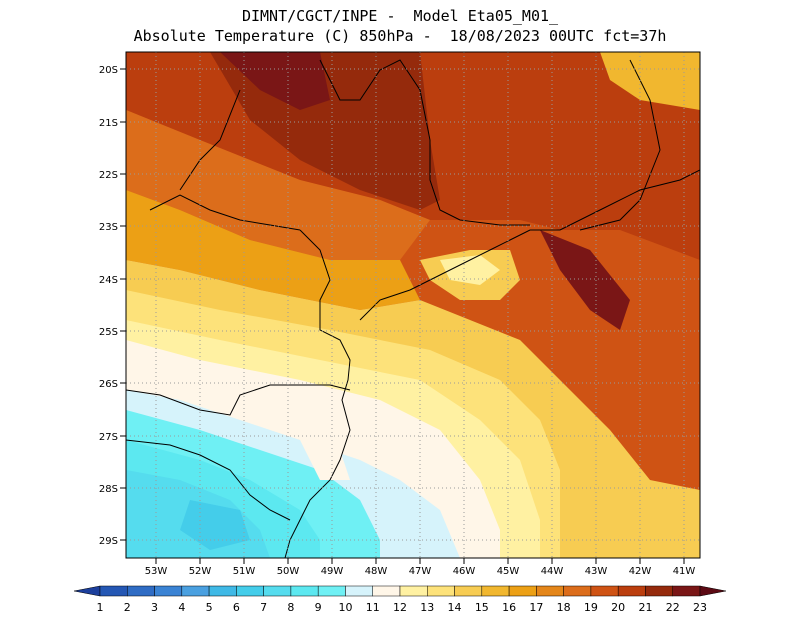  What do you see at coordinates (108, 489) in the screenshot?
I see `lat-label: 28S` at bounding box center [108, 489].